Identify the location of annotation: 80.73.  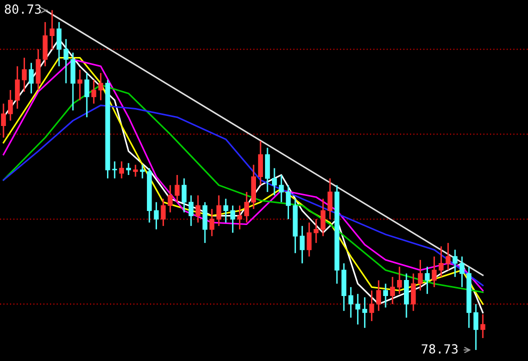
(22, 9).